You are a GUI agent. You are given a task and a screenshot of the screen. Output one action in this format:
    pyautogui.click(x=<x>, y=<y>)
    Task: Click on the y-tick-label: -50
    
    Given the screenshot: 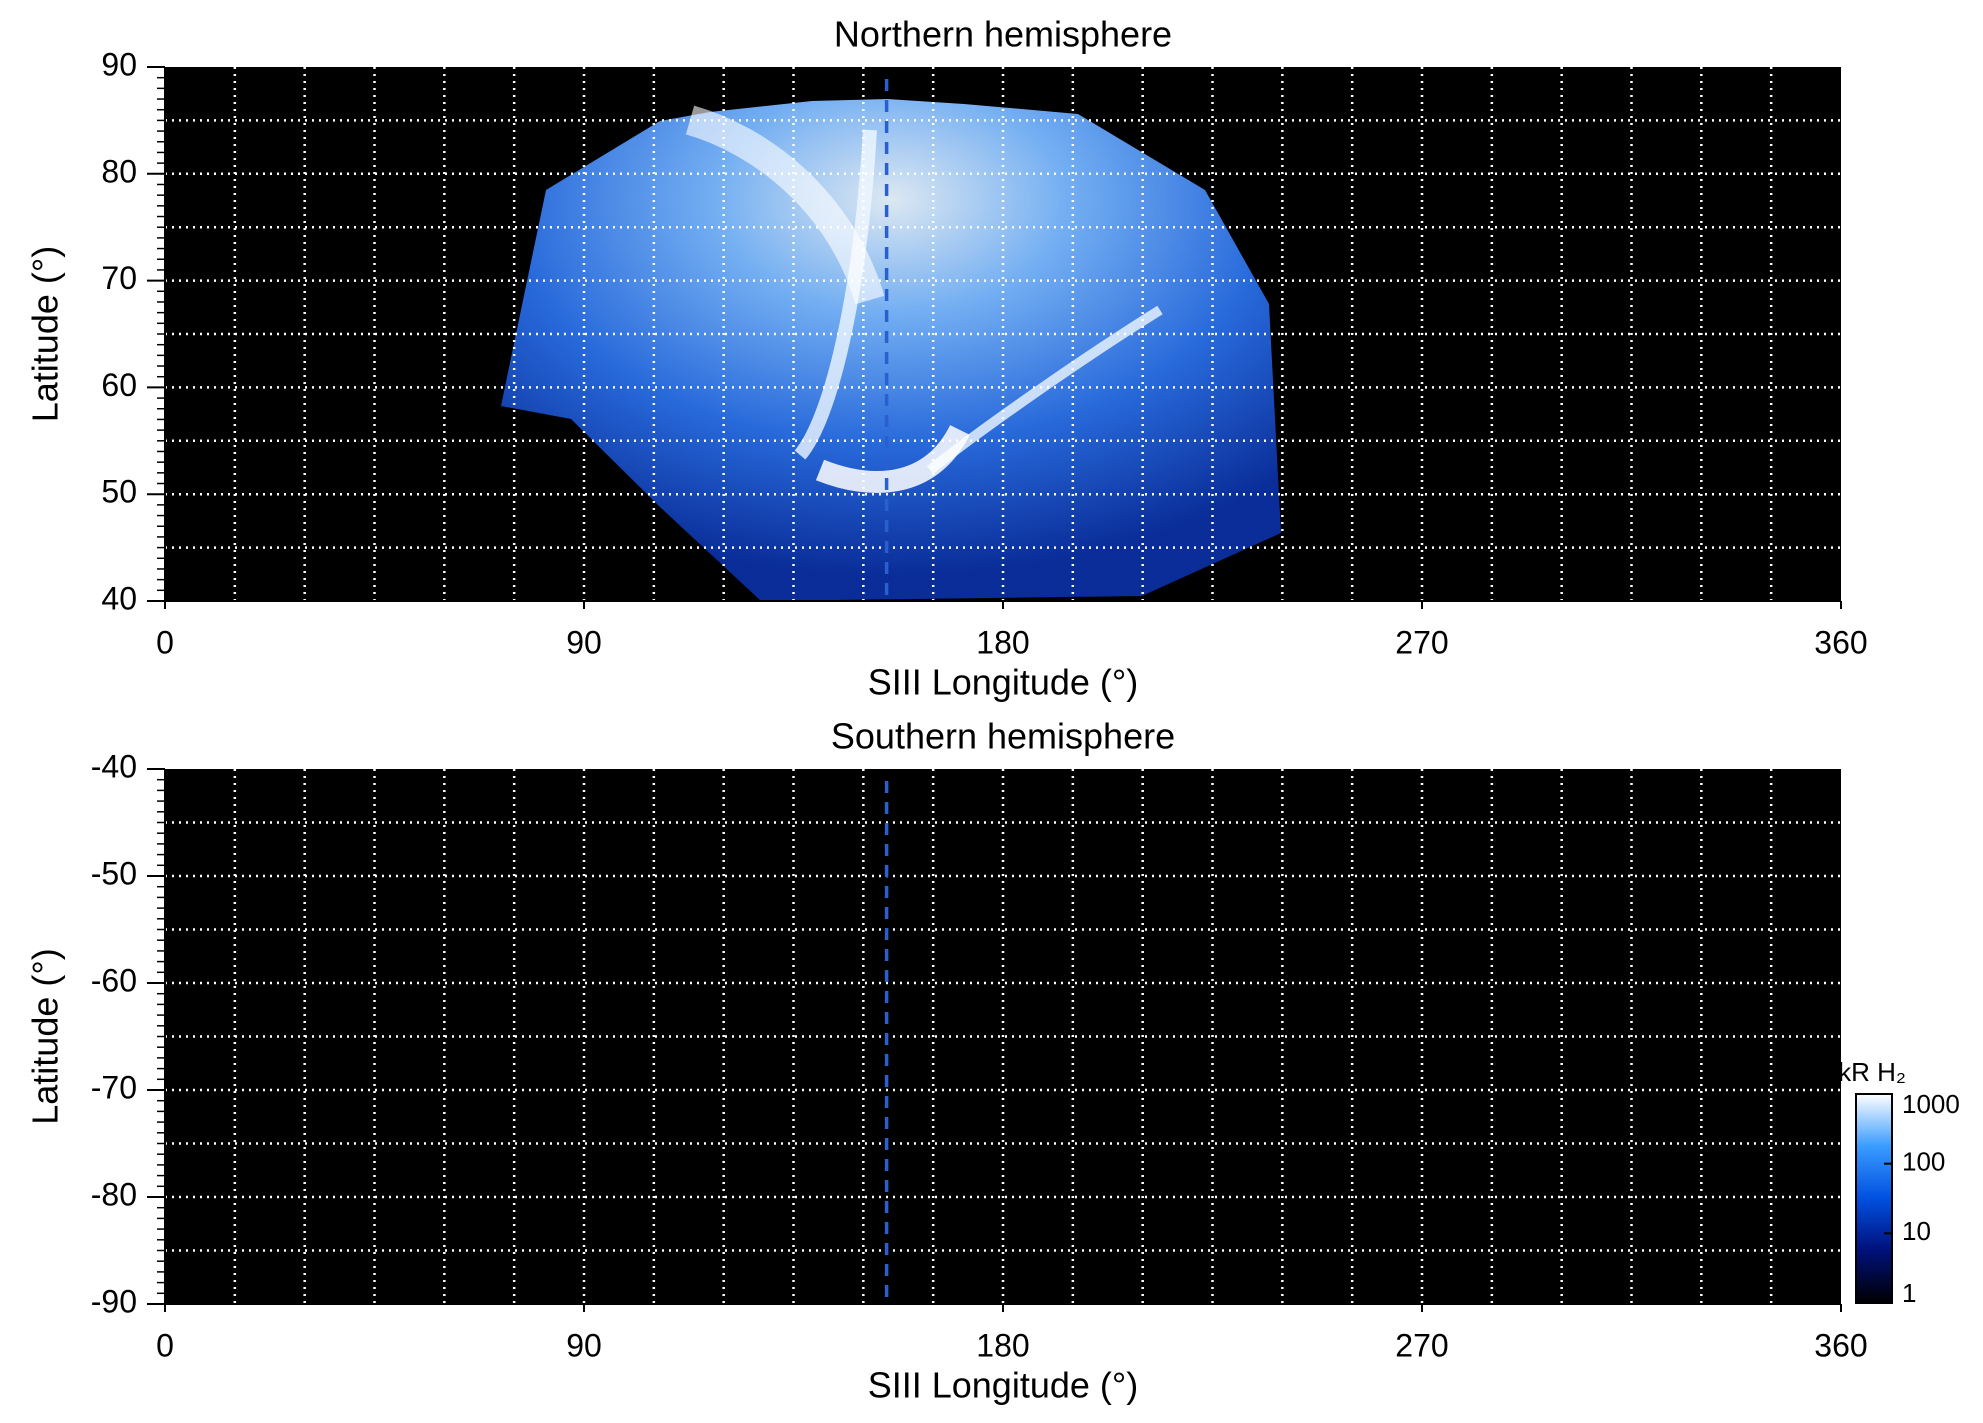 What is the action you would take?
    pyautogui.click(x=114, y=873)
    